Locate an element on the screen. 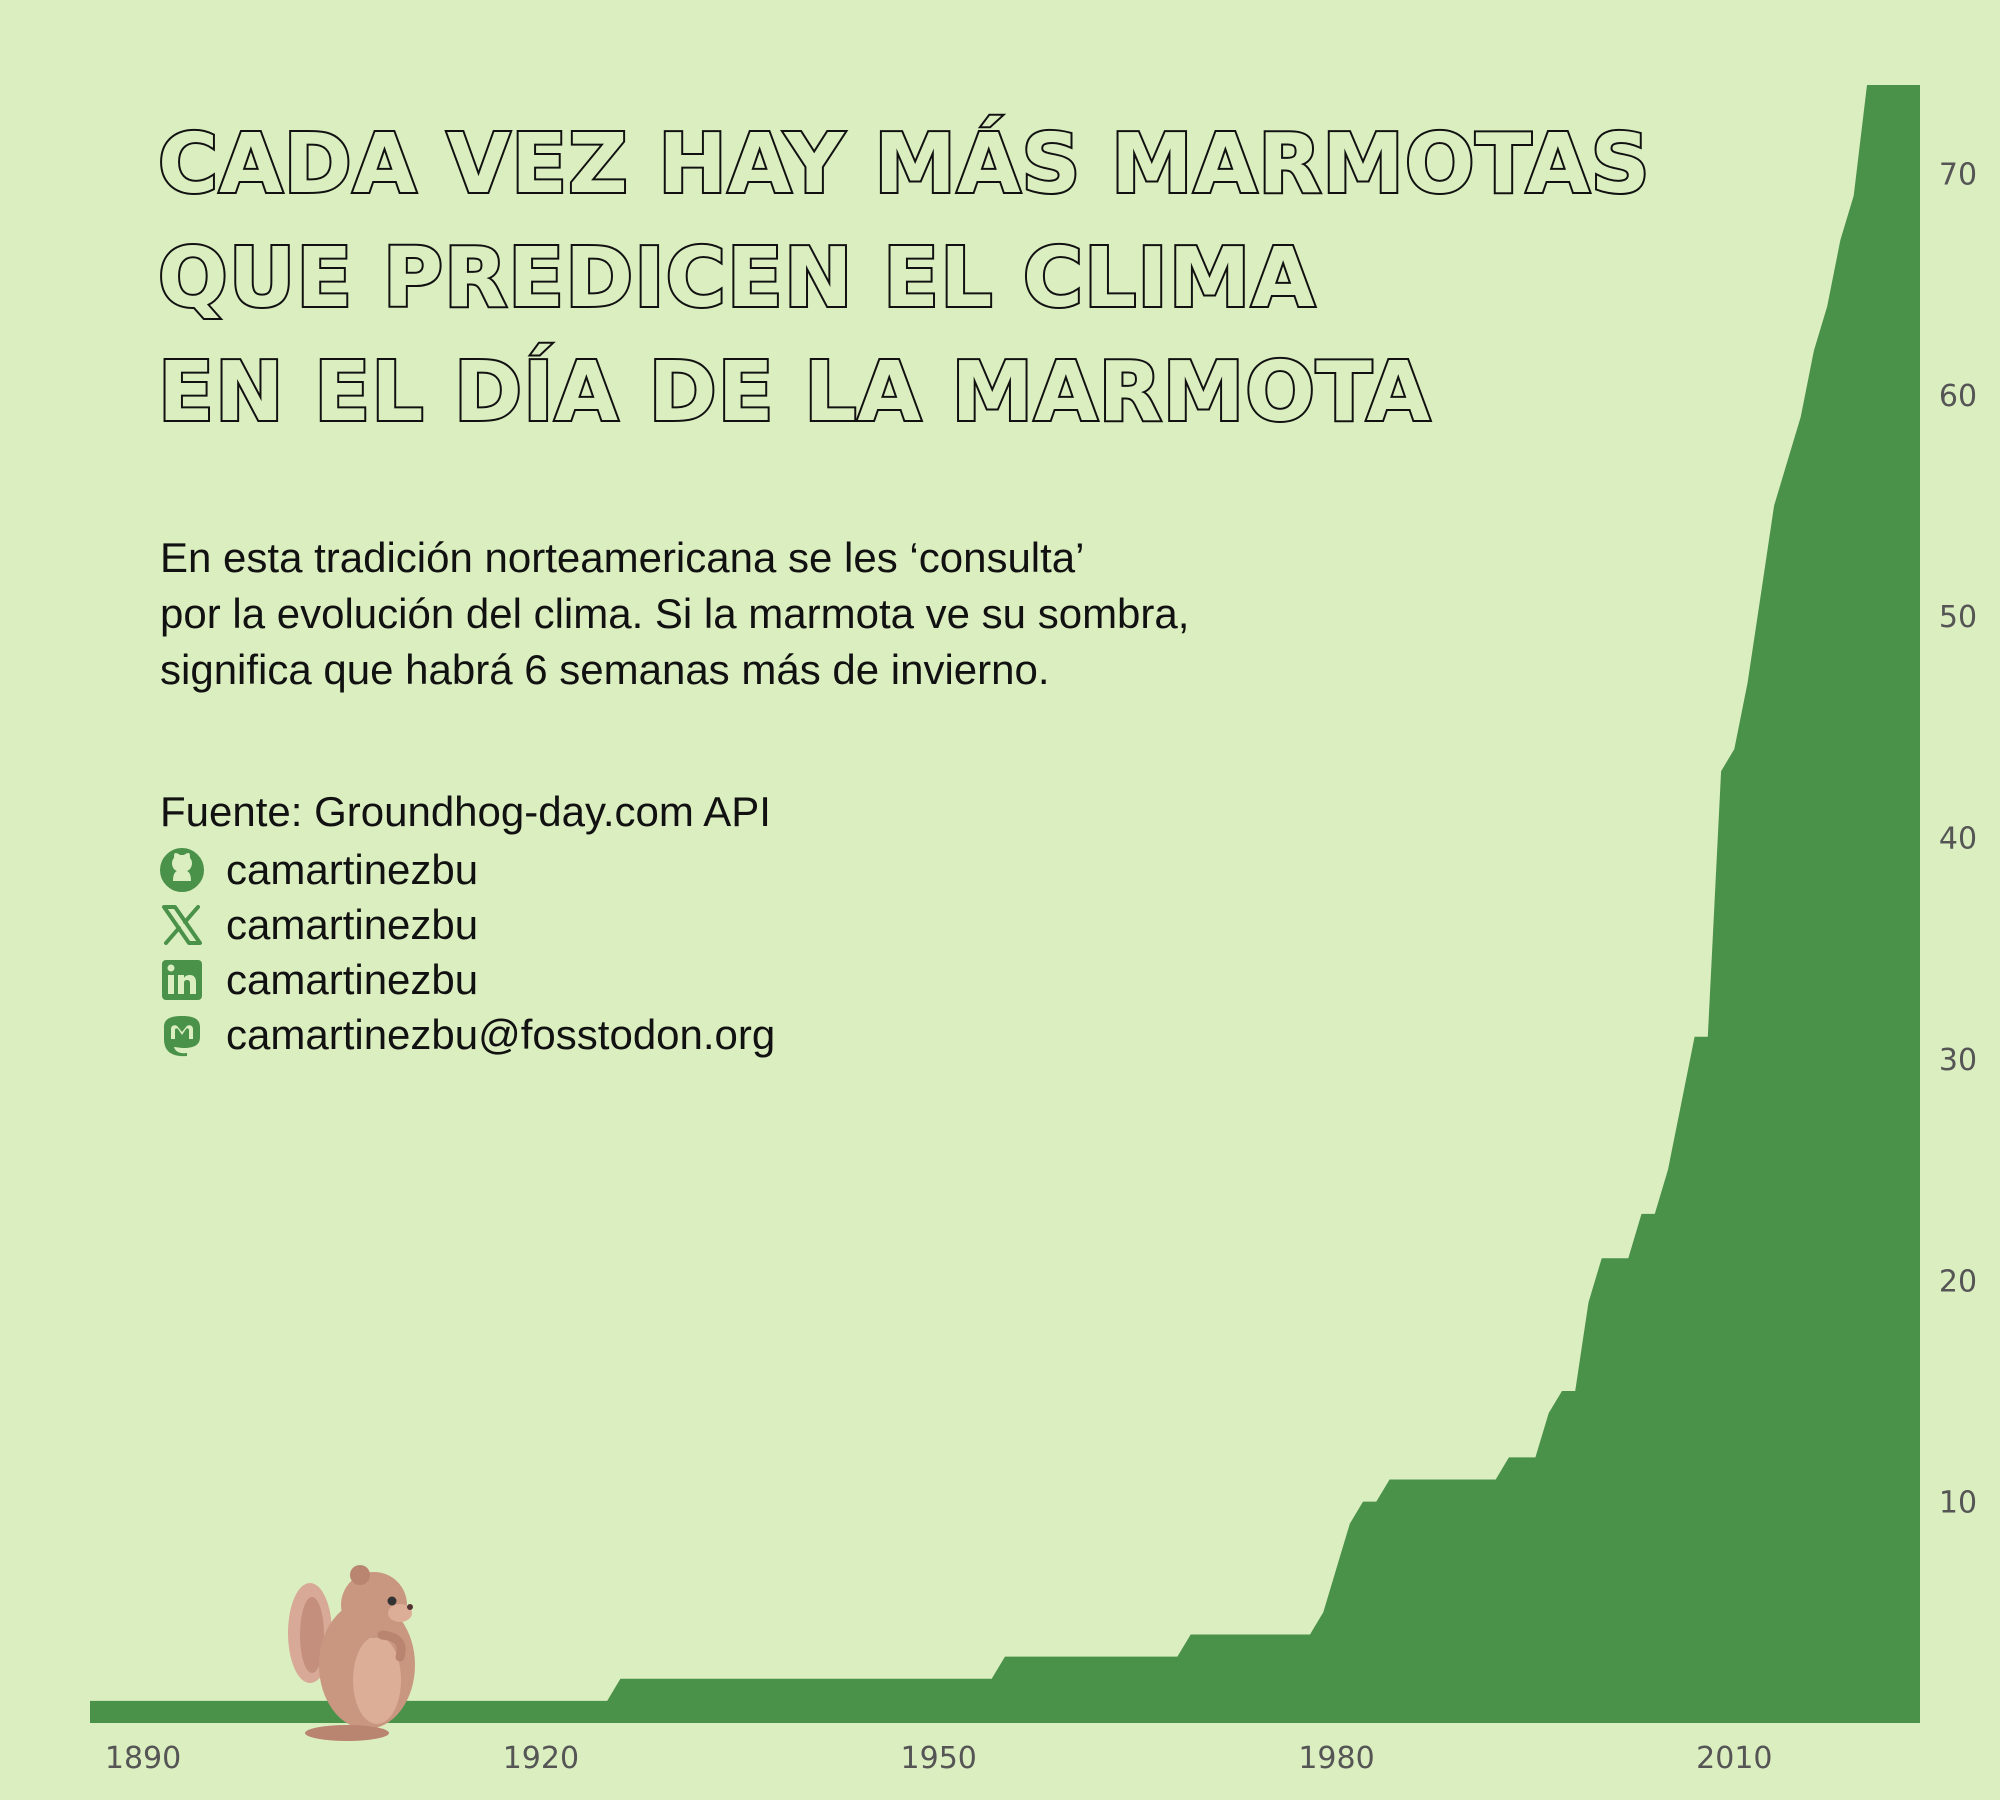 This screenshot has width=2000, height=1800. y-tick-label: 10 is located at coordinates (1958, 1503).